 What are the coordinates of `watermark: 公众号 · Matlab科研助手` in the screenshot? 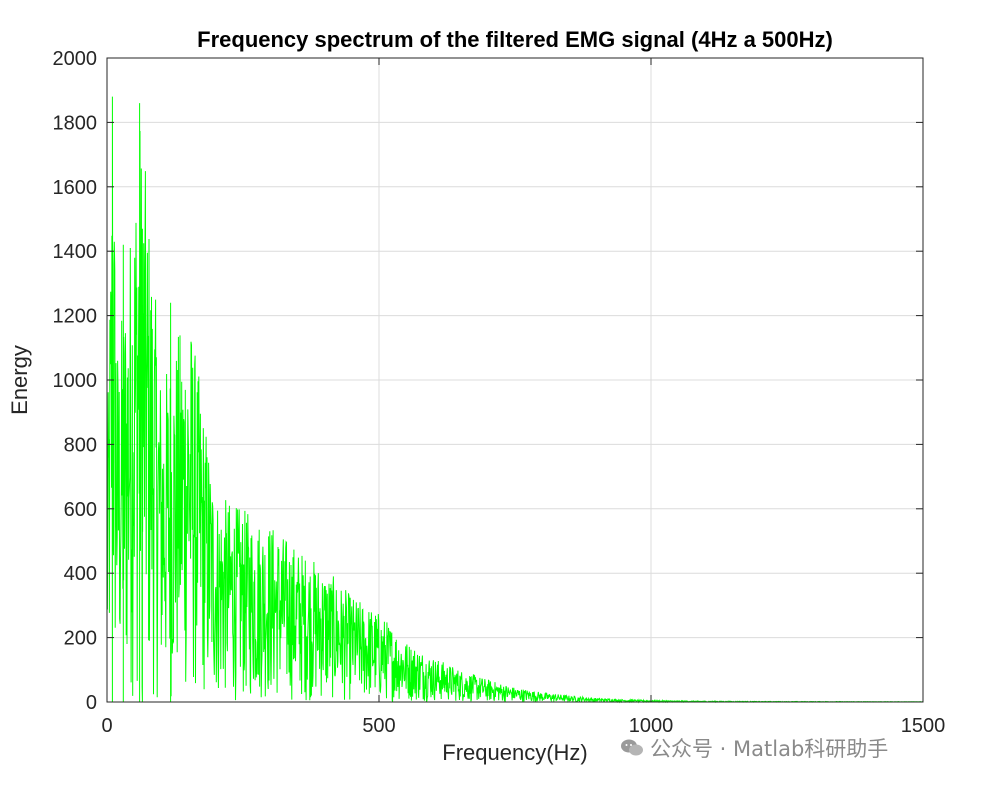 It's located at (754, 748).